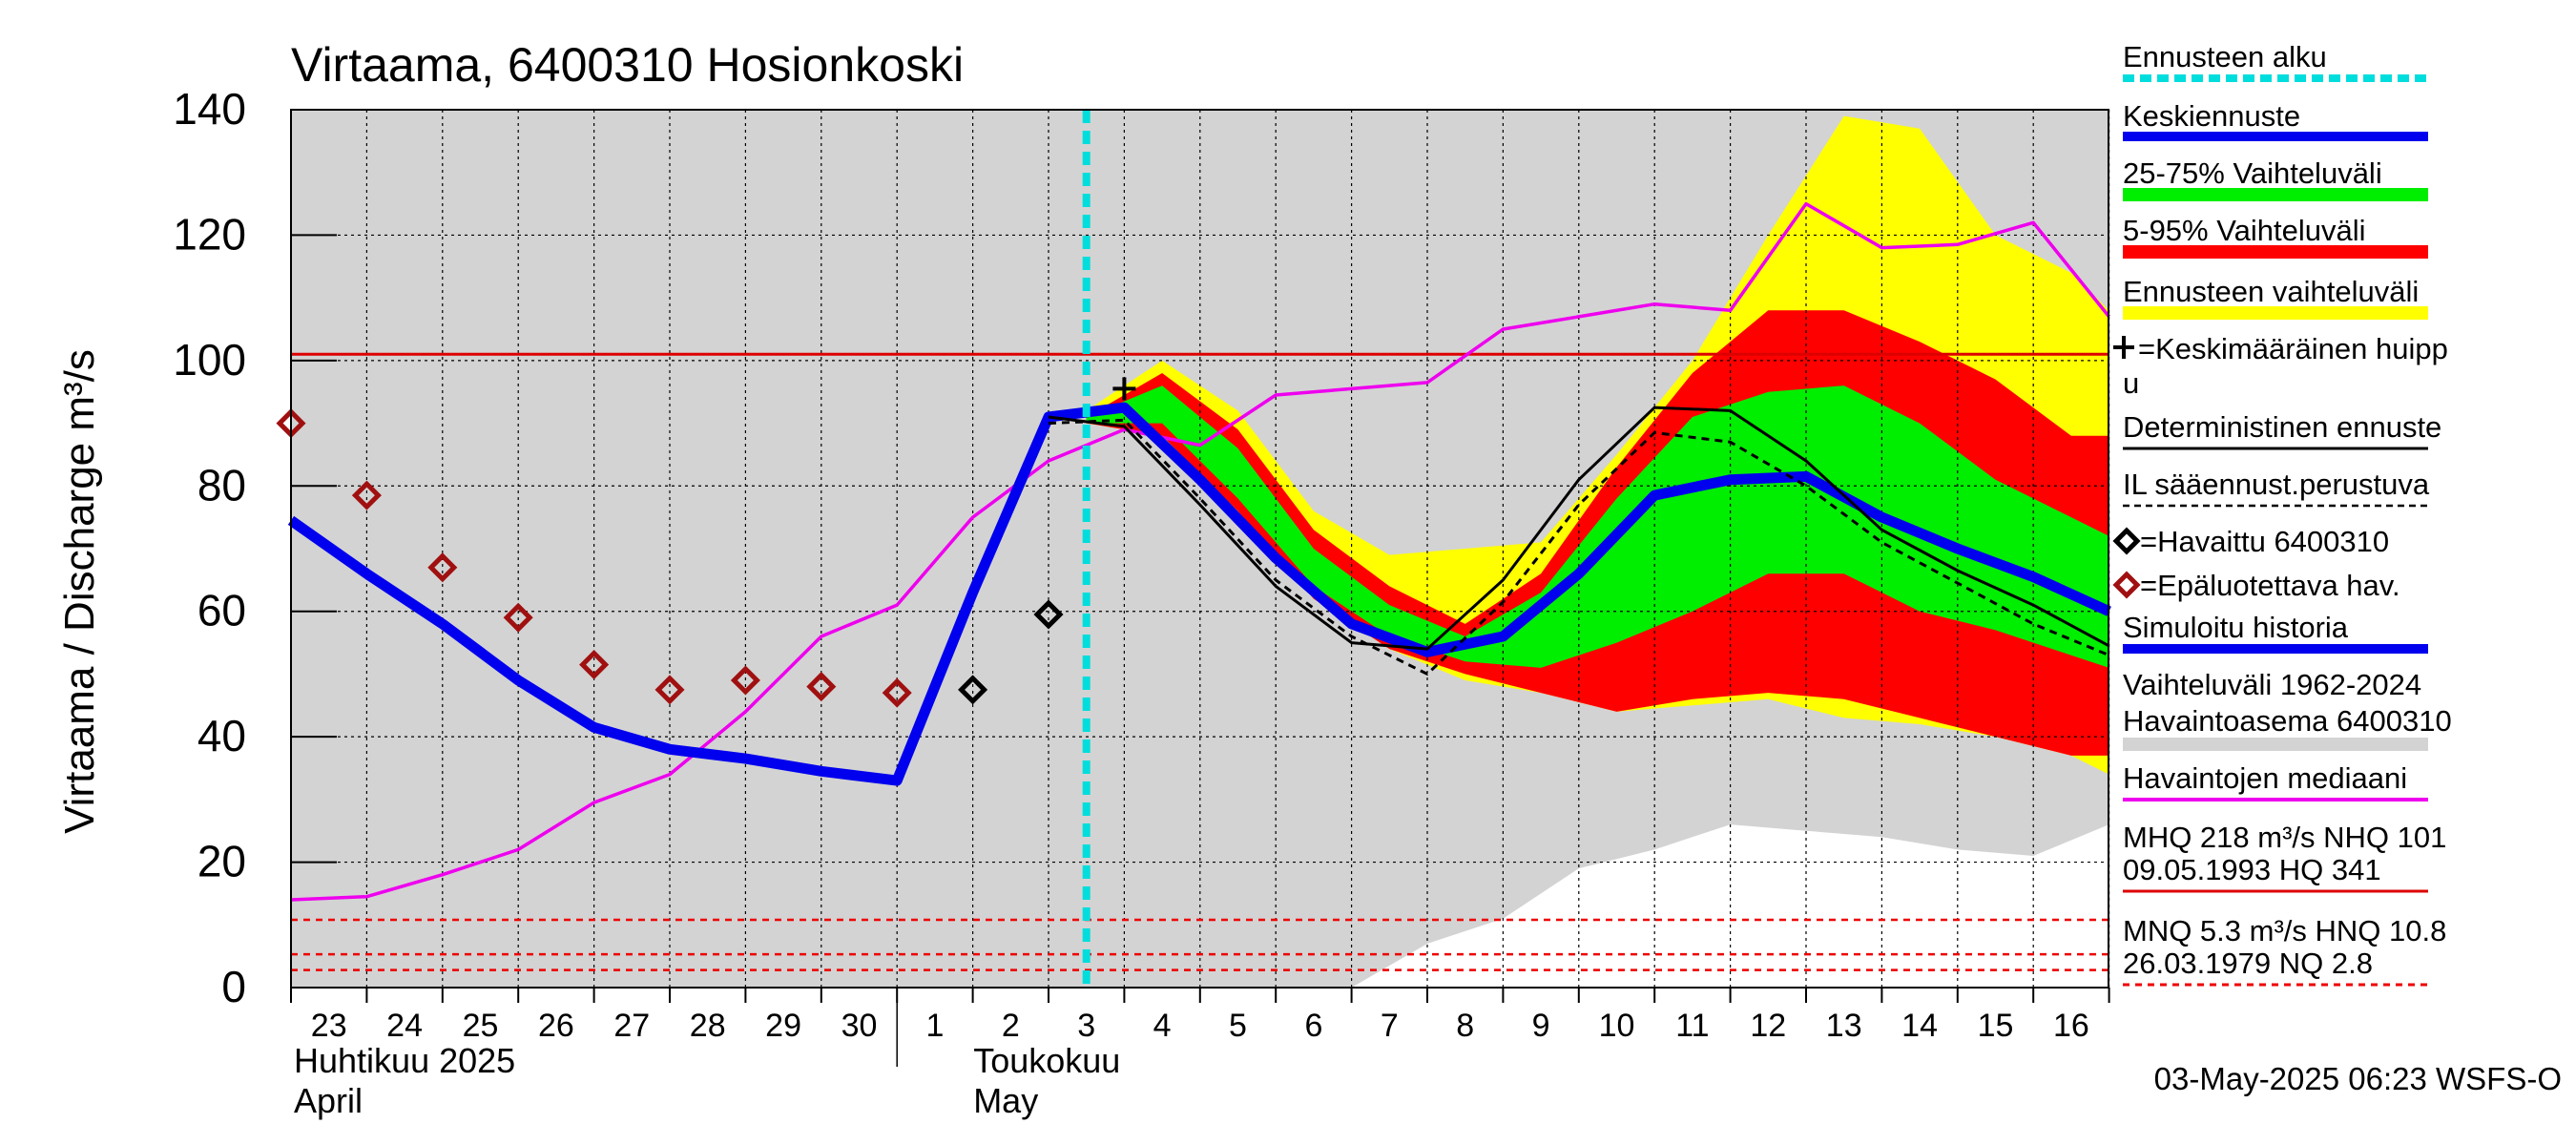 Image resolution: width=2576 pixels, height=1145 pixels. Describe the element at coordinates (1617, 1026) in the screenshot. I see `x-day-label: 10` at that location.